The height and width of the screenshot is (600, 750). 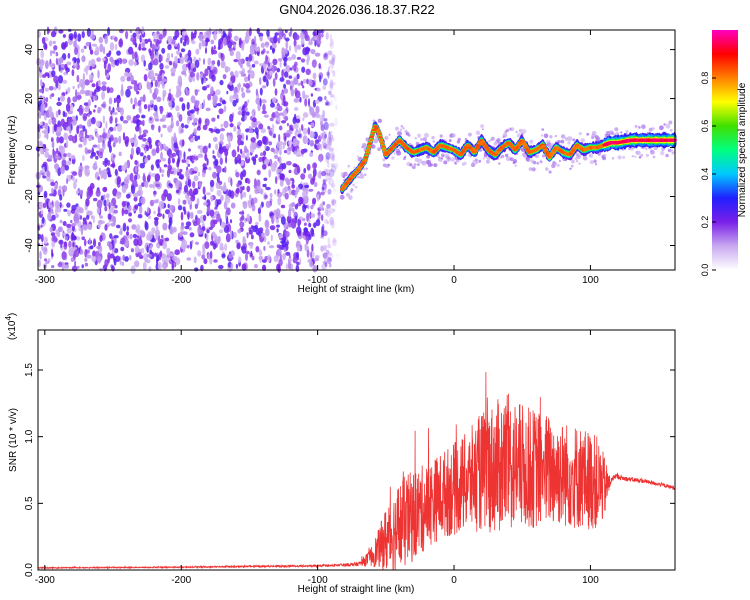 I want to click on colorbar-tick-label: 0.0, so click(x=705, y=270).